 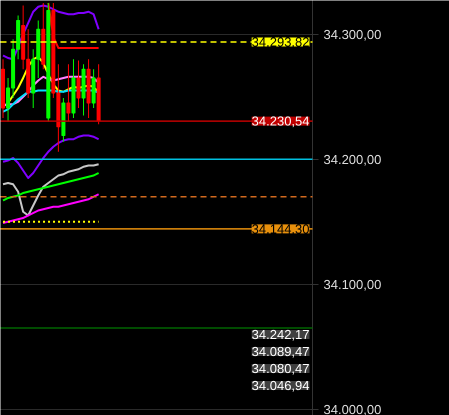 I want to click on ref-line-label: 34.230,54, so click(x=281, y=121).